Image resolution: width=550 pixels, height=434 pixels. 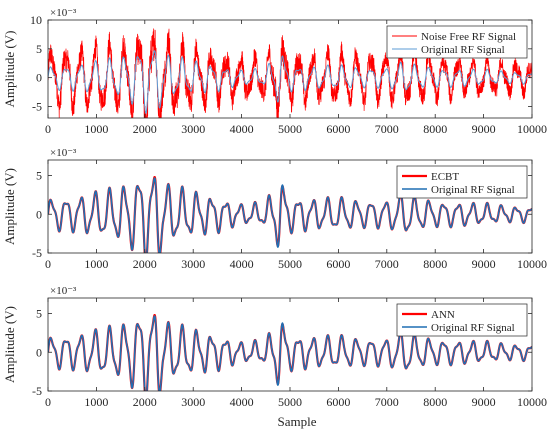 What do you see at coordinates (297, 421) in the screenshot?
I see `x-axis-label: Sample` at bounding box center [297, 421].